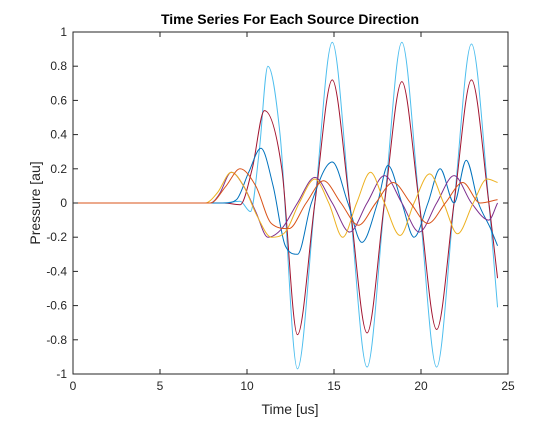  Describe the element at coordinates (421, 386) in the screenshot. I see `x-tick-label: 20` at that location.